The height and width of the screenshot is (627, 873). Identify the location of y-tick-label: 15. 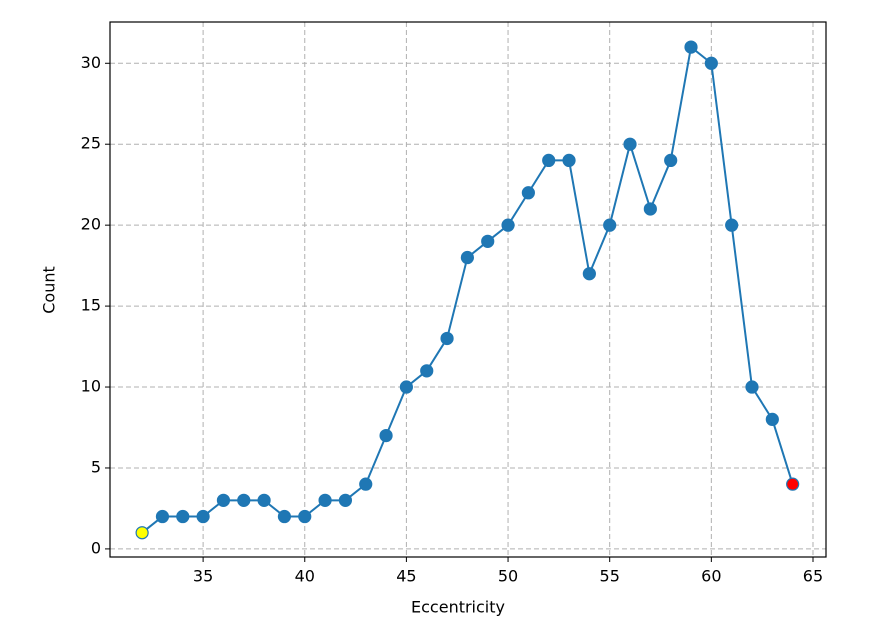
(91, 305).